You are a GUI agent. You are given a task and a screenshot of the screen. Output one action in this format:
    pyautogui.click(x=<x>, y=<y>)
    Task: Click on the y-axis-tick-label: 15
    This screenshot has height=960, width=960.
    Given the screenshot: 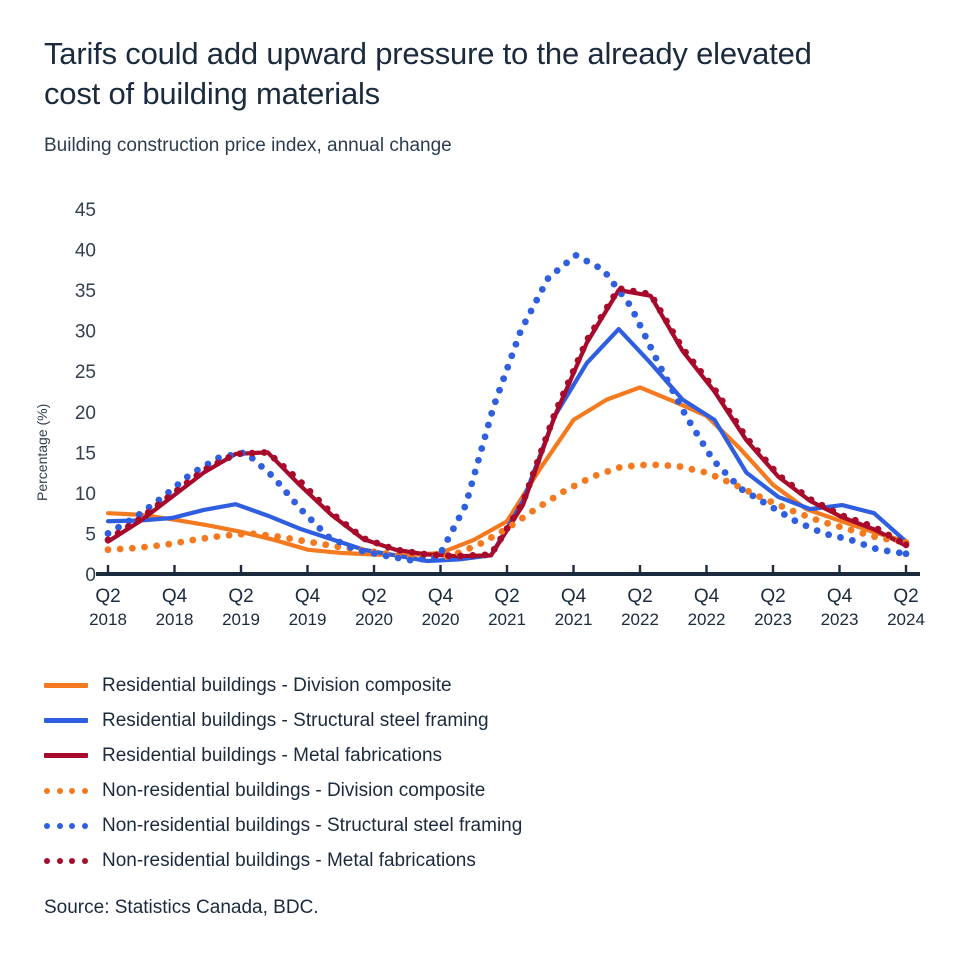 What is the action you would take?
    pyautogui.click(x=85, y=453)
    